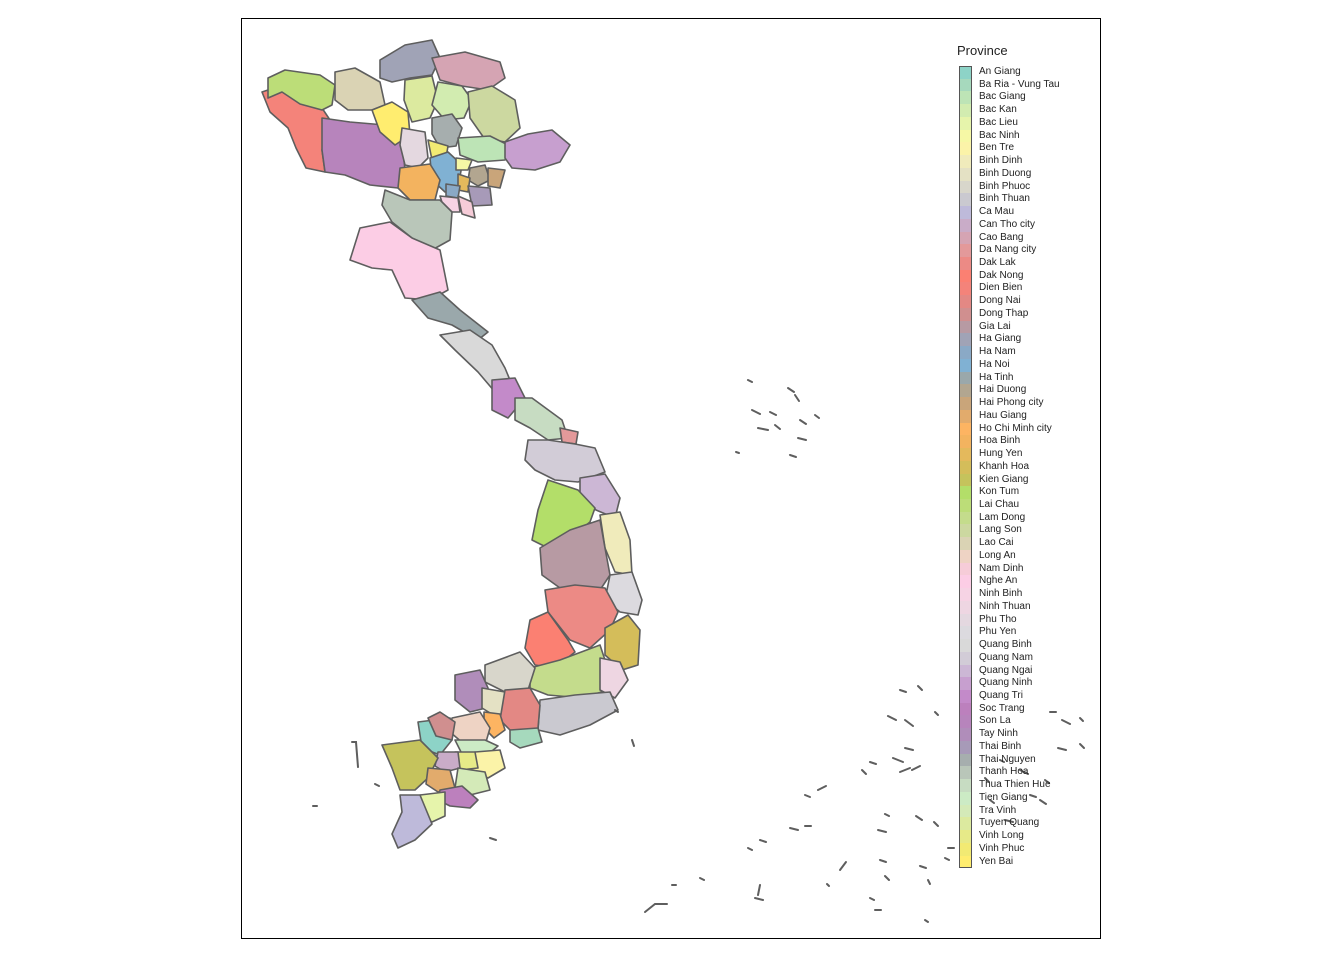 The height and width of the screenshot is (960, 1344). What do you see at coordinates (1001, 275) in the screenshot?
I see `legend-label: Dak Nong` at bounding box center [1001, 275].